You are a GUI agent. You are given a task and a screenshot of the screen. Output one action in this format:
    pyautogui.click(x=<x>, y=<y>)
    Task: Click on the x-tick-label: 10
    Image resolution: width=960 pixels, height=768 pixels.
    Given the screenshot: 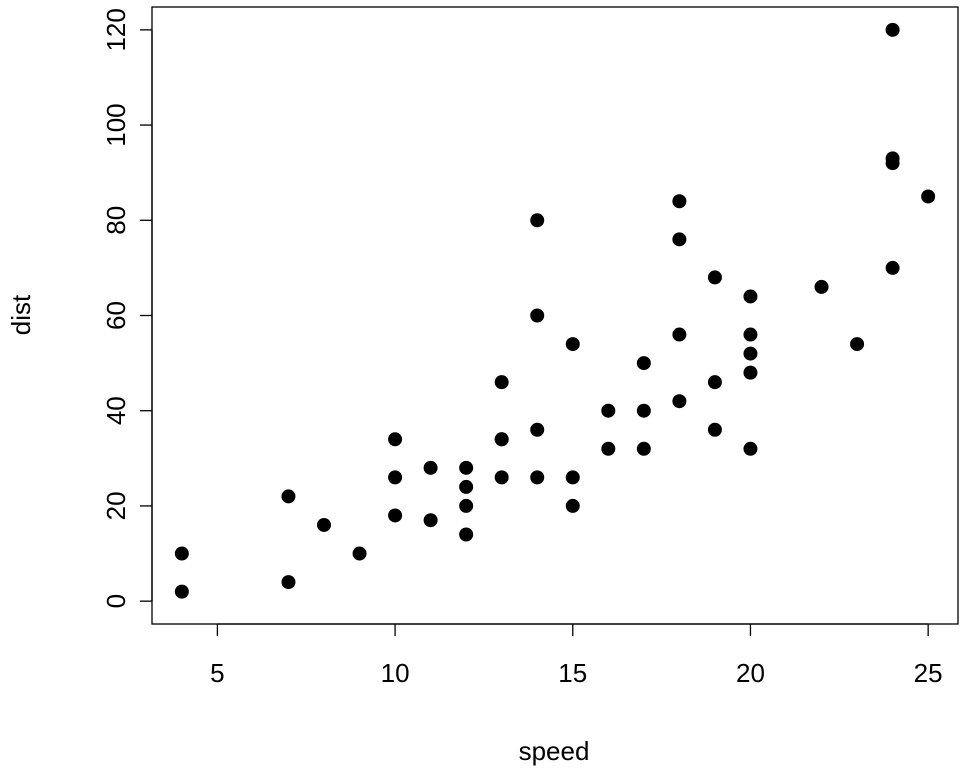 What is the action you would take?
    pyautogui.click(x=395, y=673)
    